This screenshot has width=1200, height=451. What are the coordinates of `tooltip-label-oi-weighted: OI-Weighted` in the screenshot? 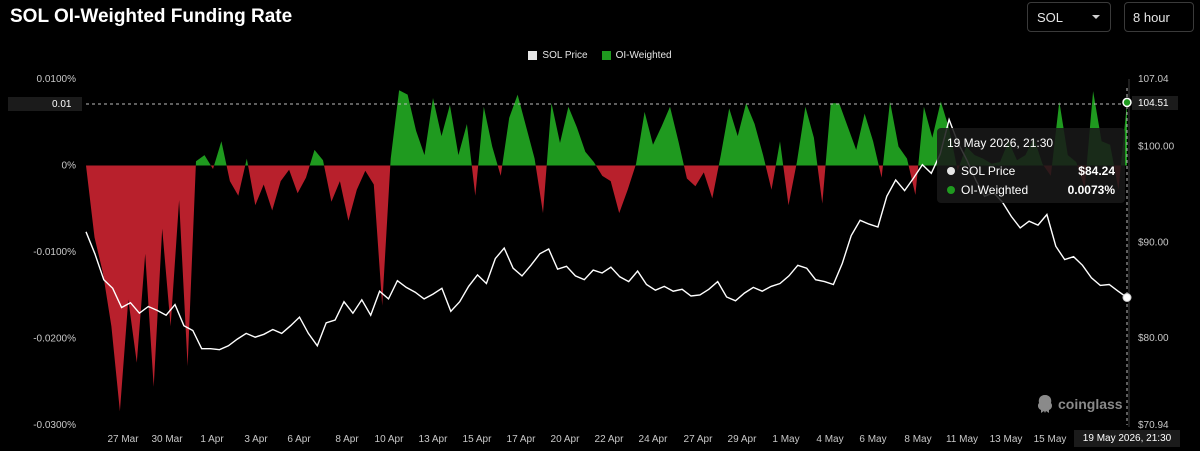 It's located at (995, 190).